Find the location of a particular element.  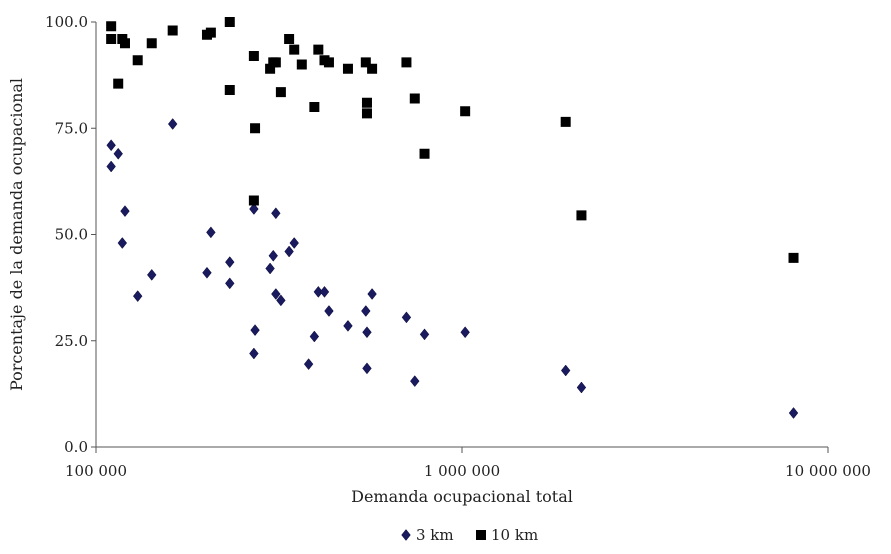

legend-label: 3 km is located at coordinates (435, 535).